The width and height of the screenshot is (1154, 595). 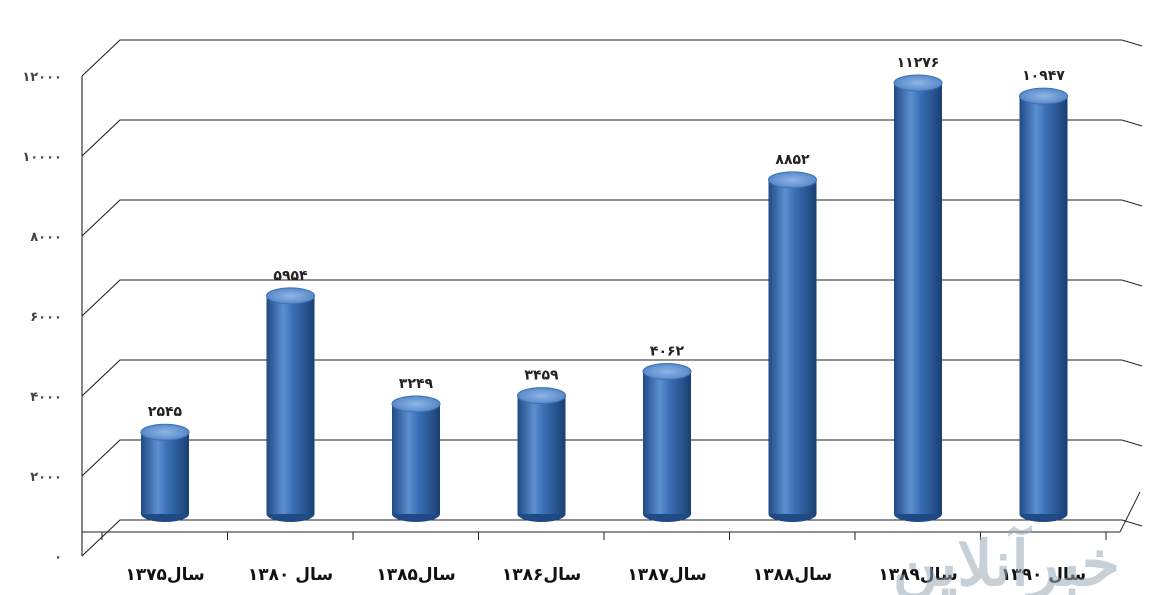 What do you see at coordinates (46, 397) in the screenshot?
I see `y-tick-label: ۴۰۰۰` at bounding box center [46, 397].